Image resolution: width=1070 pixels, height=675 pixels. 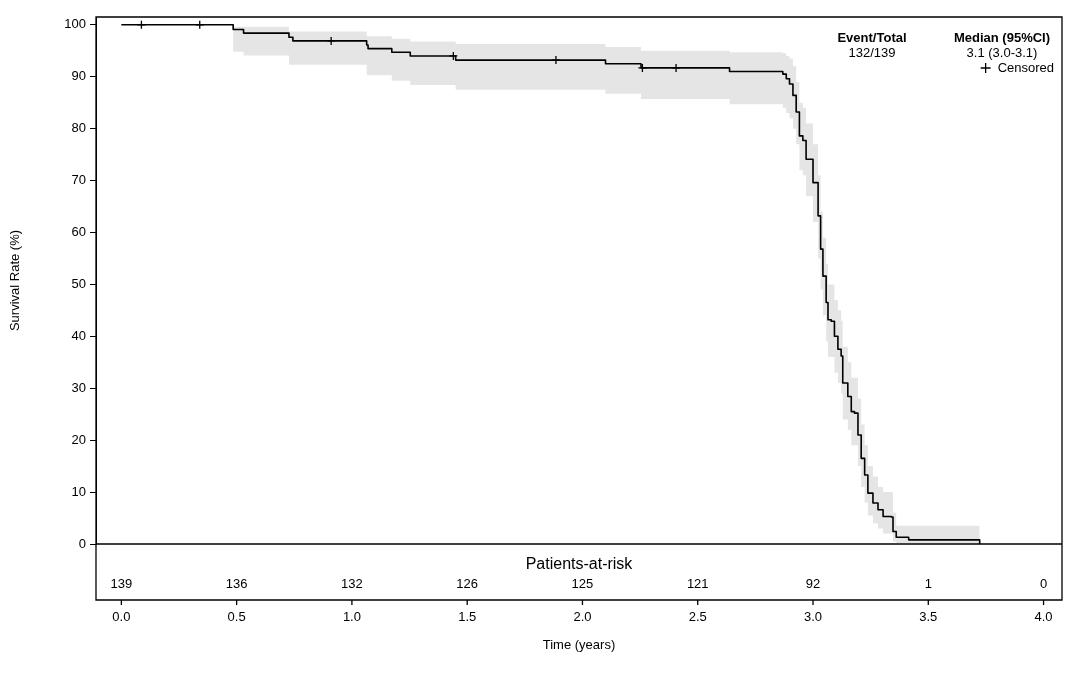 I want to click on y-tick-label: 100, so click(x=75, y=24).